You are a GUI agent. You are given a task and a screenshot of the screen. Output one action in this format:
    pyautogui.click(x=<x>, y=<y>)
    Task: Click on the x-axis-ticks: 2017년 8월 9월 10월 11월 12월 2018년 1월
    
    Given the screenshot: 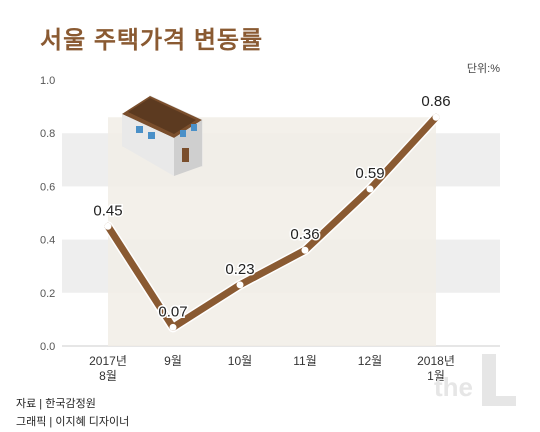 What is the action you would take?
    pyautogui.click(x=272, y=368)
    